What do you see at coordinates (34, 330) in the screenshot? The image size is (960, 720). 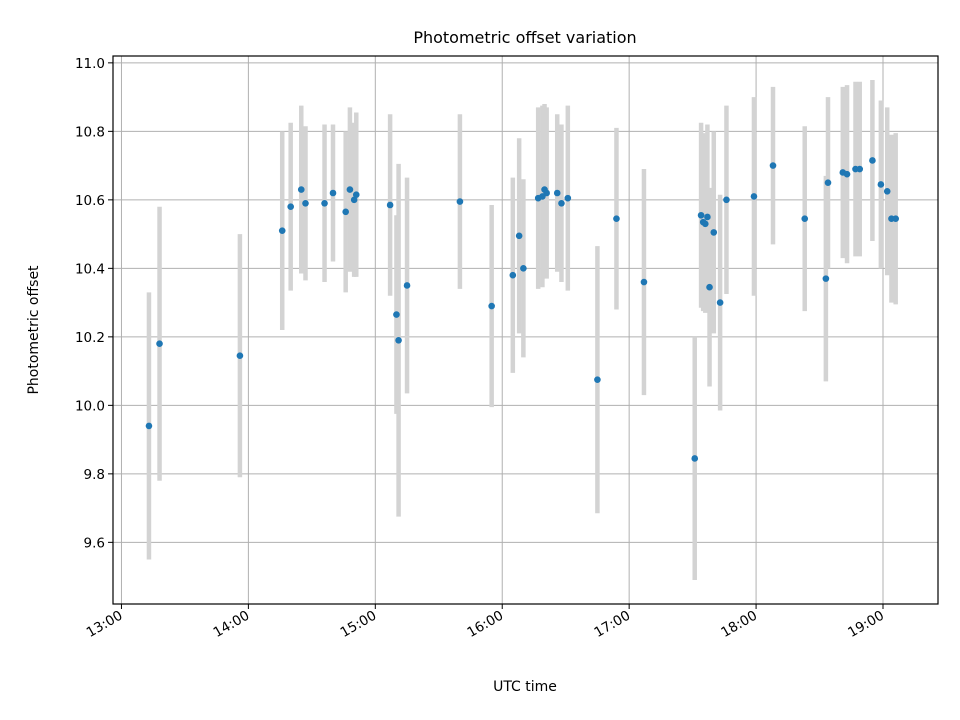 I see `y-axis-label: Photometric offset` at bounding box center [34, 330].